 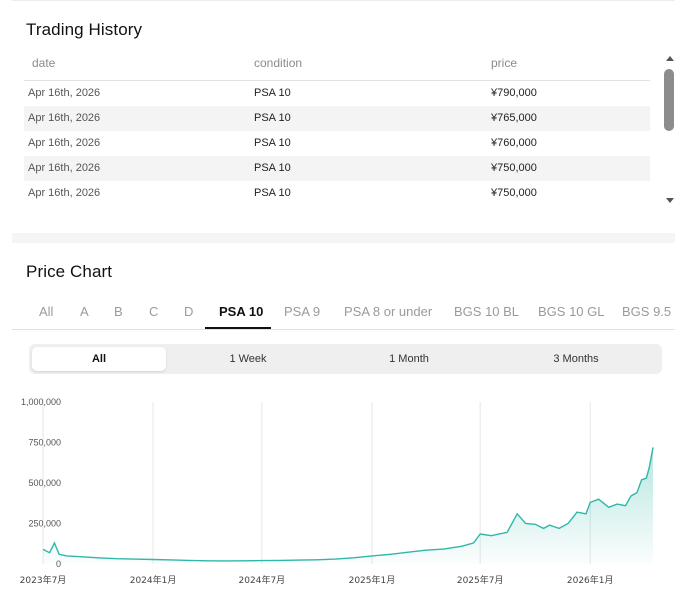 What do you see at coordinates (647, 311) in the screenshot?
I see `tab-bgs-9-5: BGS 9.5` at bounding box center [647, 311].